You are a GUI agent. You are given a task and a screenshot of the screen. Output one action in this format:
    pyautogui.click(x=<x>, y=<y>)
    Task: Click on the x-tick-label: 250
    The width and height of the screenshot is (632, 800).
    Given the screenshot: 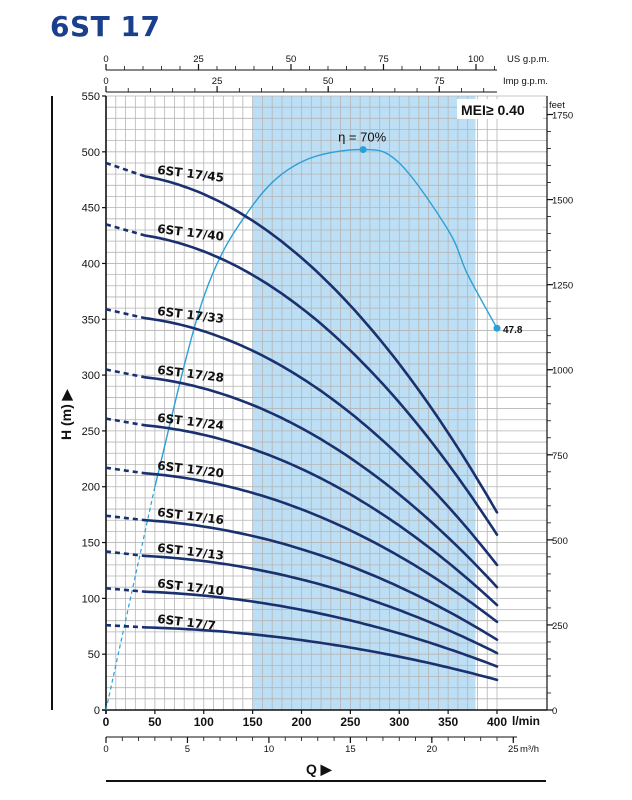 What is the action you would take?
    pyautogui.click(x=350, y=722)
    